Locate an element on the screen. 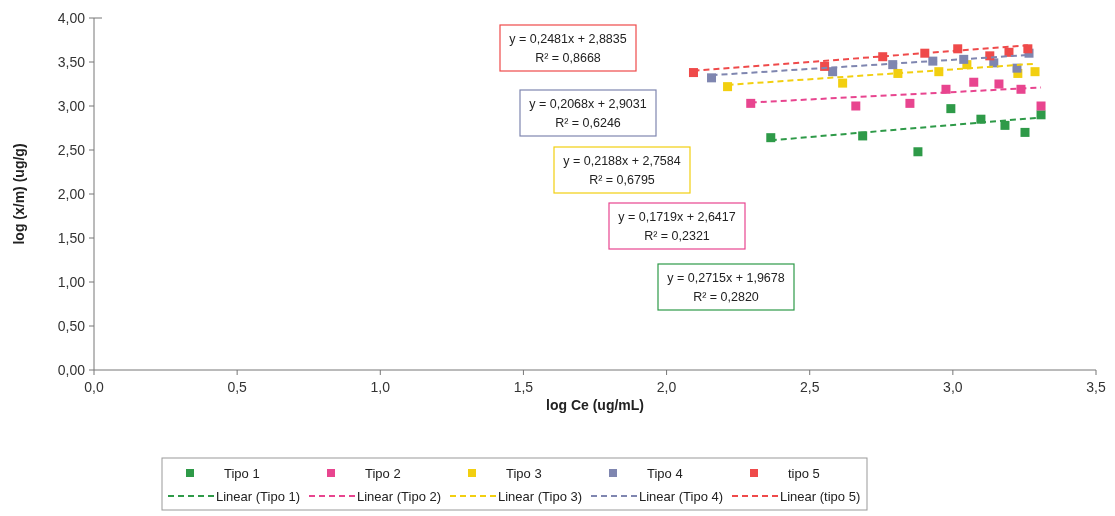 This screenshot has width=1115, height=516. legend-label: Linear (Tipo 4) is located at coordinates (681, 496).